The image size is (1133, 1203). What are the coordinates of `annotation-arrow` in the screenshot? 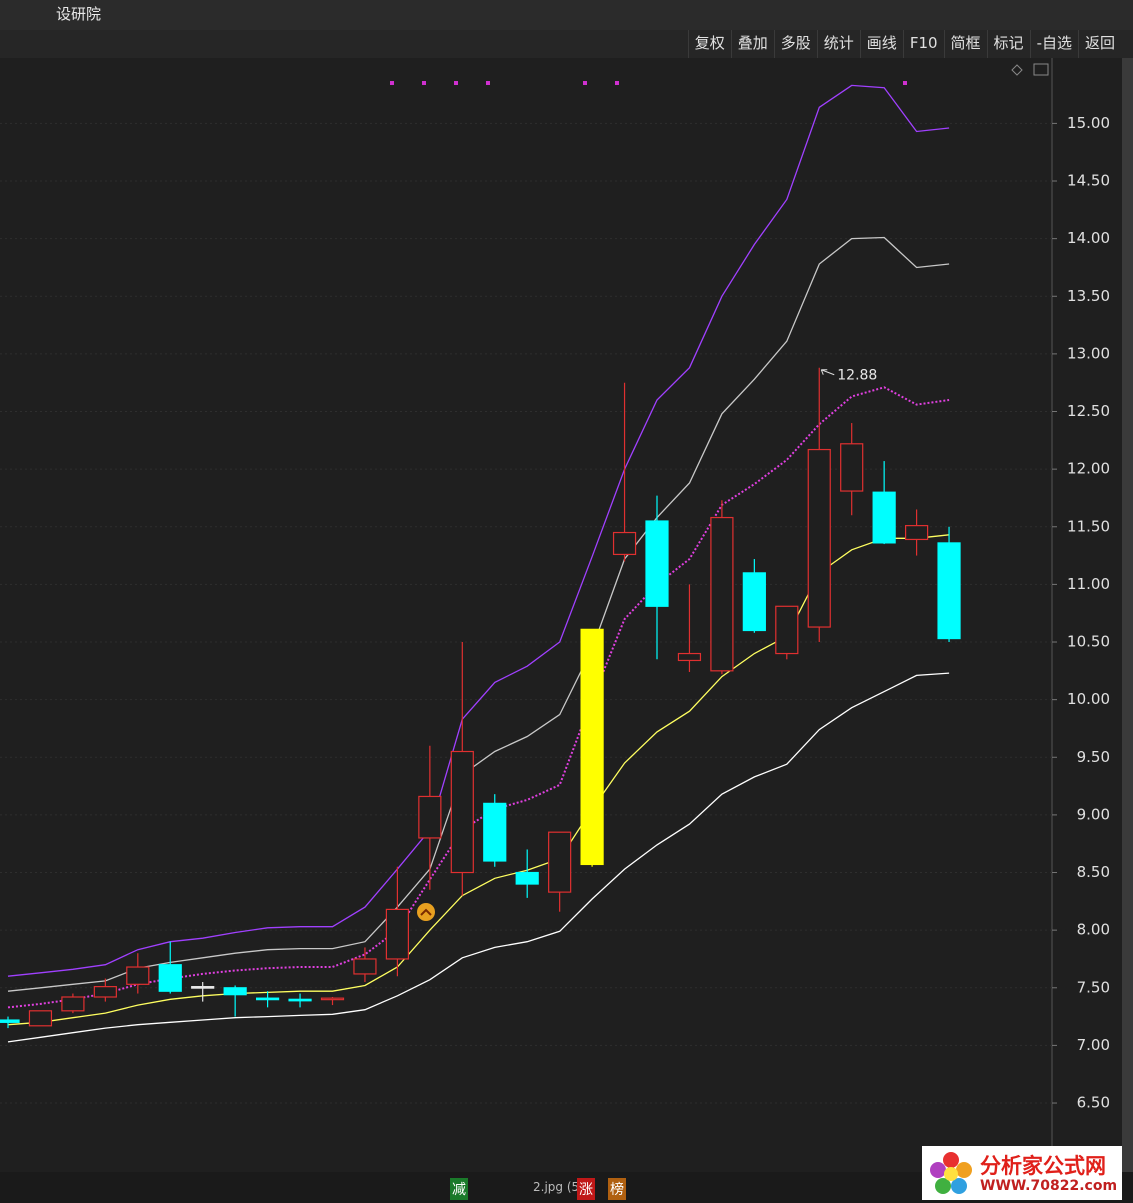 It's located at (827, 372).